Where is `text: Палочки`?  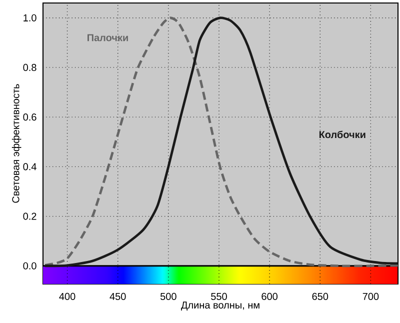
text: Палочки is located at coordinates (108, 38).